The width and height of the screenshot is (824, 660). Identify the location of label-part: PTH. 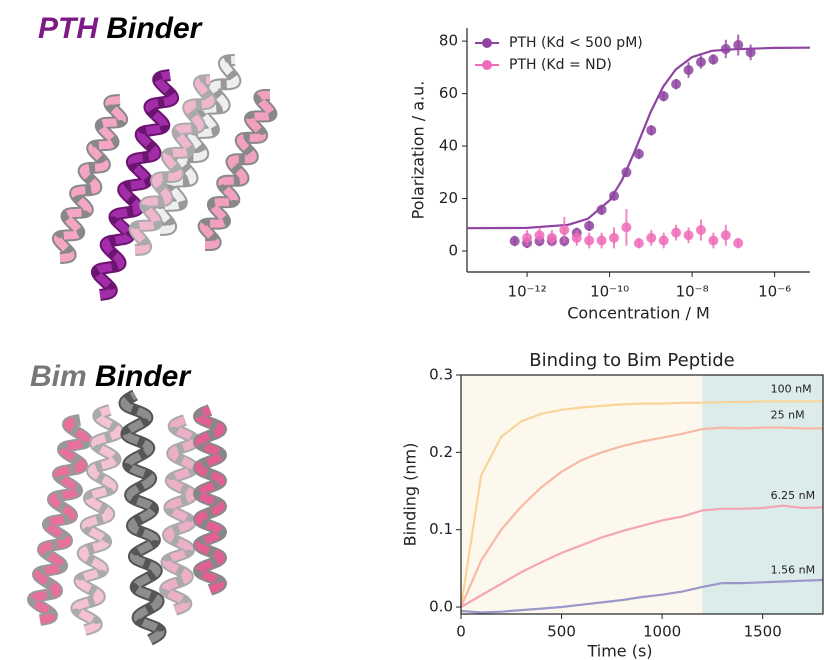
(68, 28).